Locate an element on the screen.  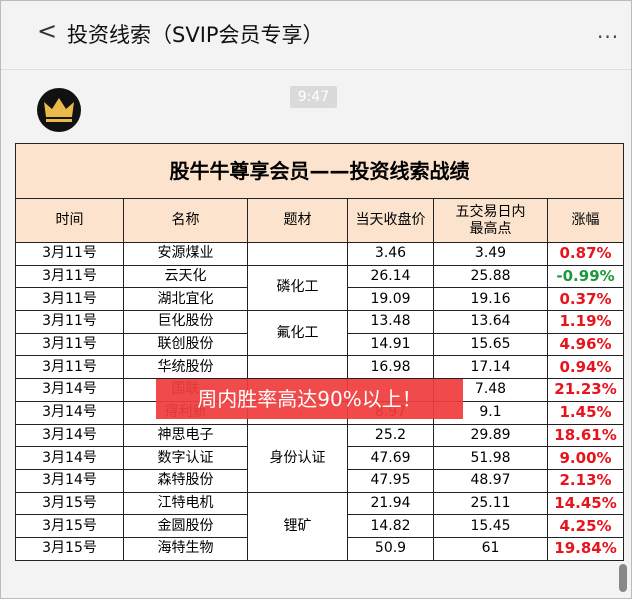
high-cell: 29.89 is located at coordinates (490, 435).